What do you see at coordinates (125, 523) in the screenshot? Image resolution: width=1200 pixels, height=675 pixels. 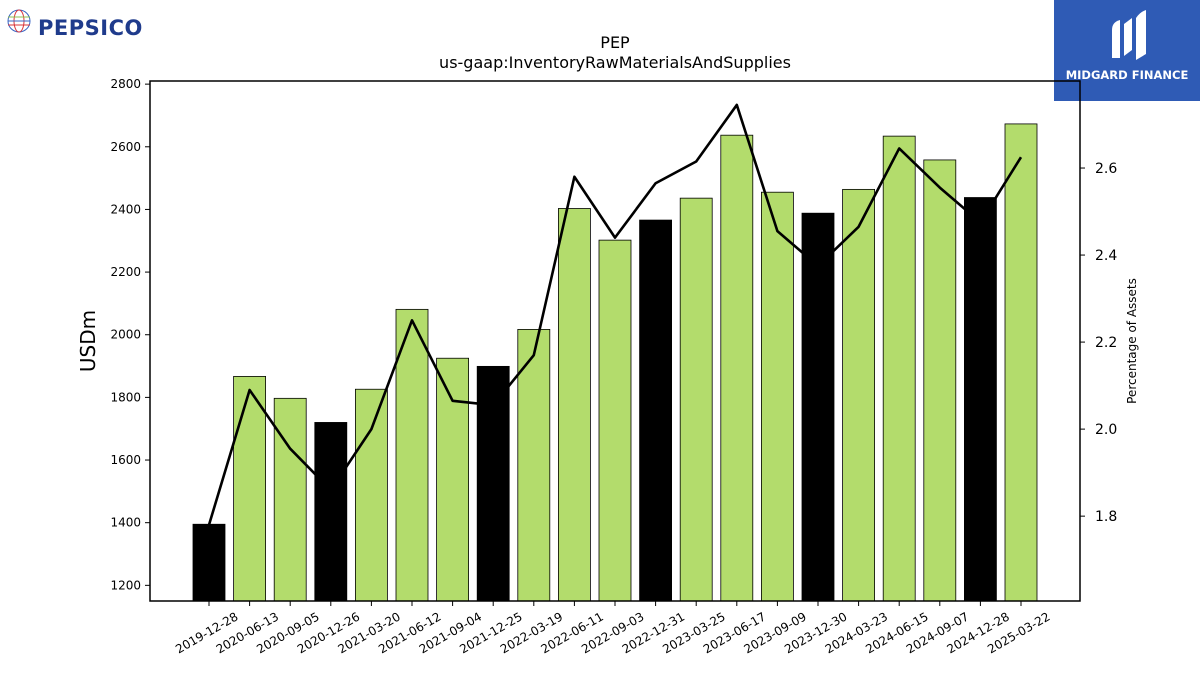 I see `y-tick-label: 1400` at bounding box center [125, 523].